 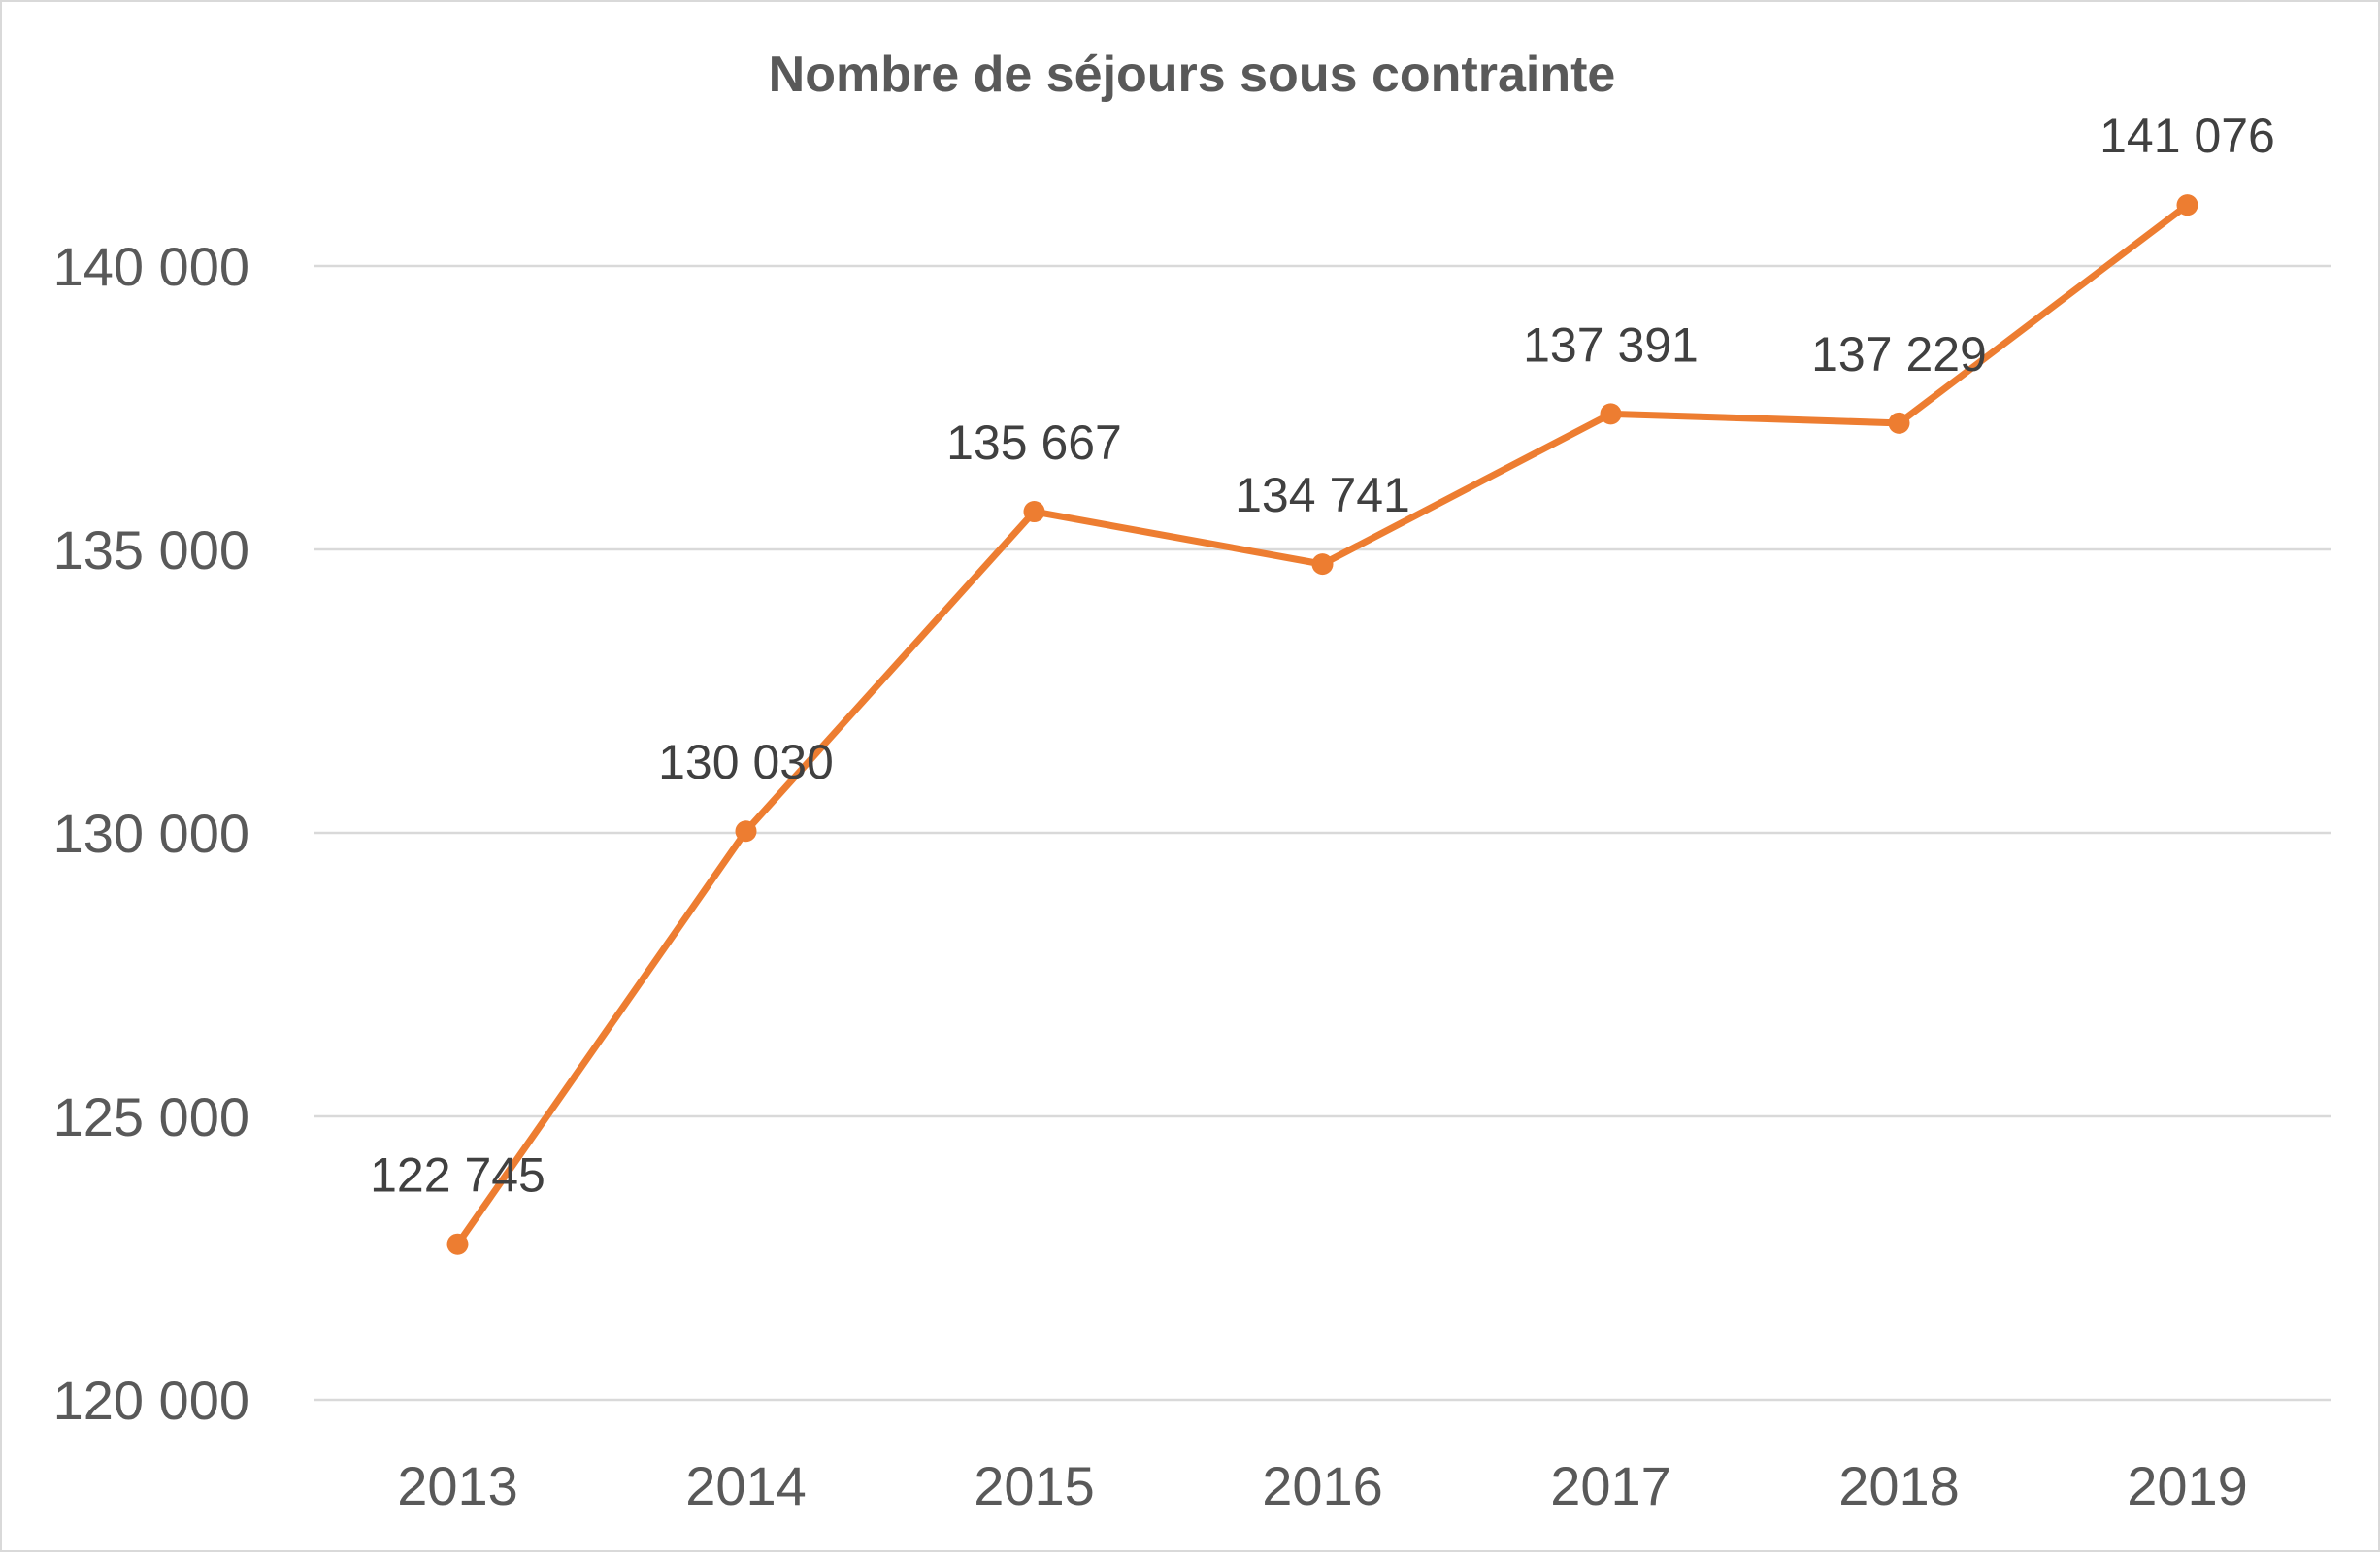 What do you see at coordinates (1899, 354) in the screenshot?
I see `data-label: 137 229` at bounding box center [1899, 354].